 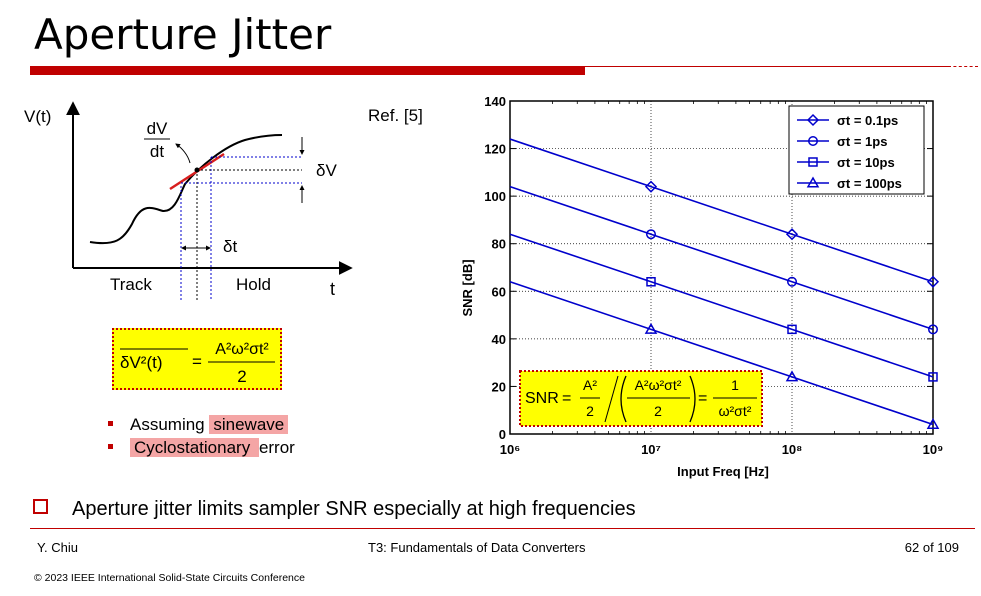 I want to click on reference-label: Ref. [5], so click(x=395, y=115).